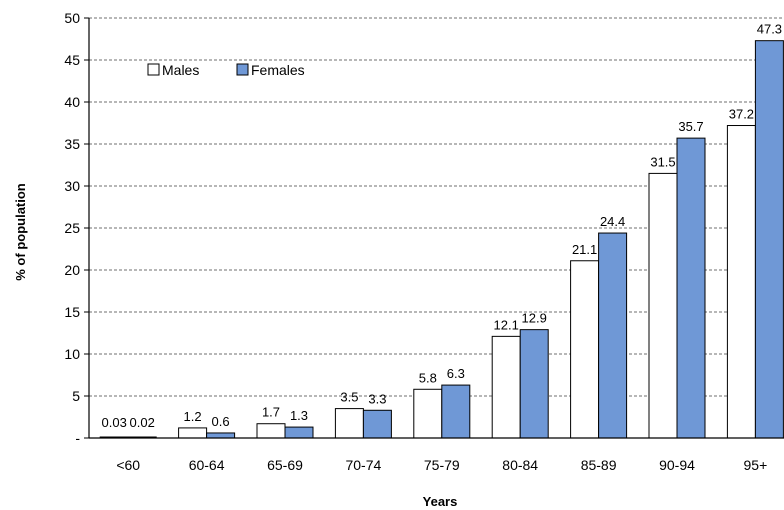 This screenshot has width=784, height=510. Describe the element at coordinates (142, 422) in the screenshot. I see `data-label-females: 0.02` at that location.